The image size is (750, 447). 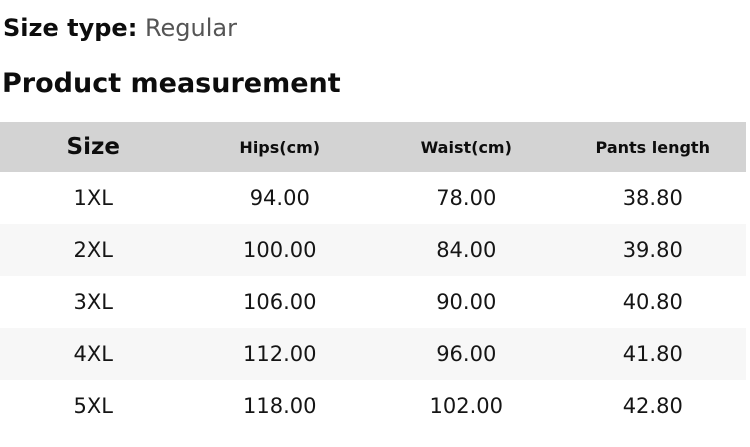 What do you see at coordinates (466, 406) in the screenshot?
I see `cell-waist: 102.00` at bounding box center [466, 406].